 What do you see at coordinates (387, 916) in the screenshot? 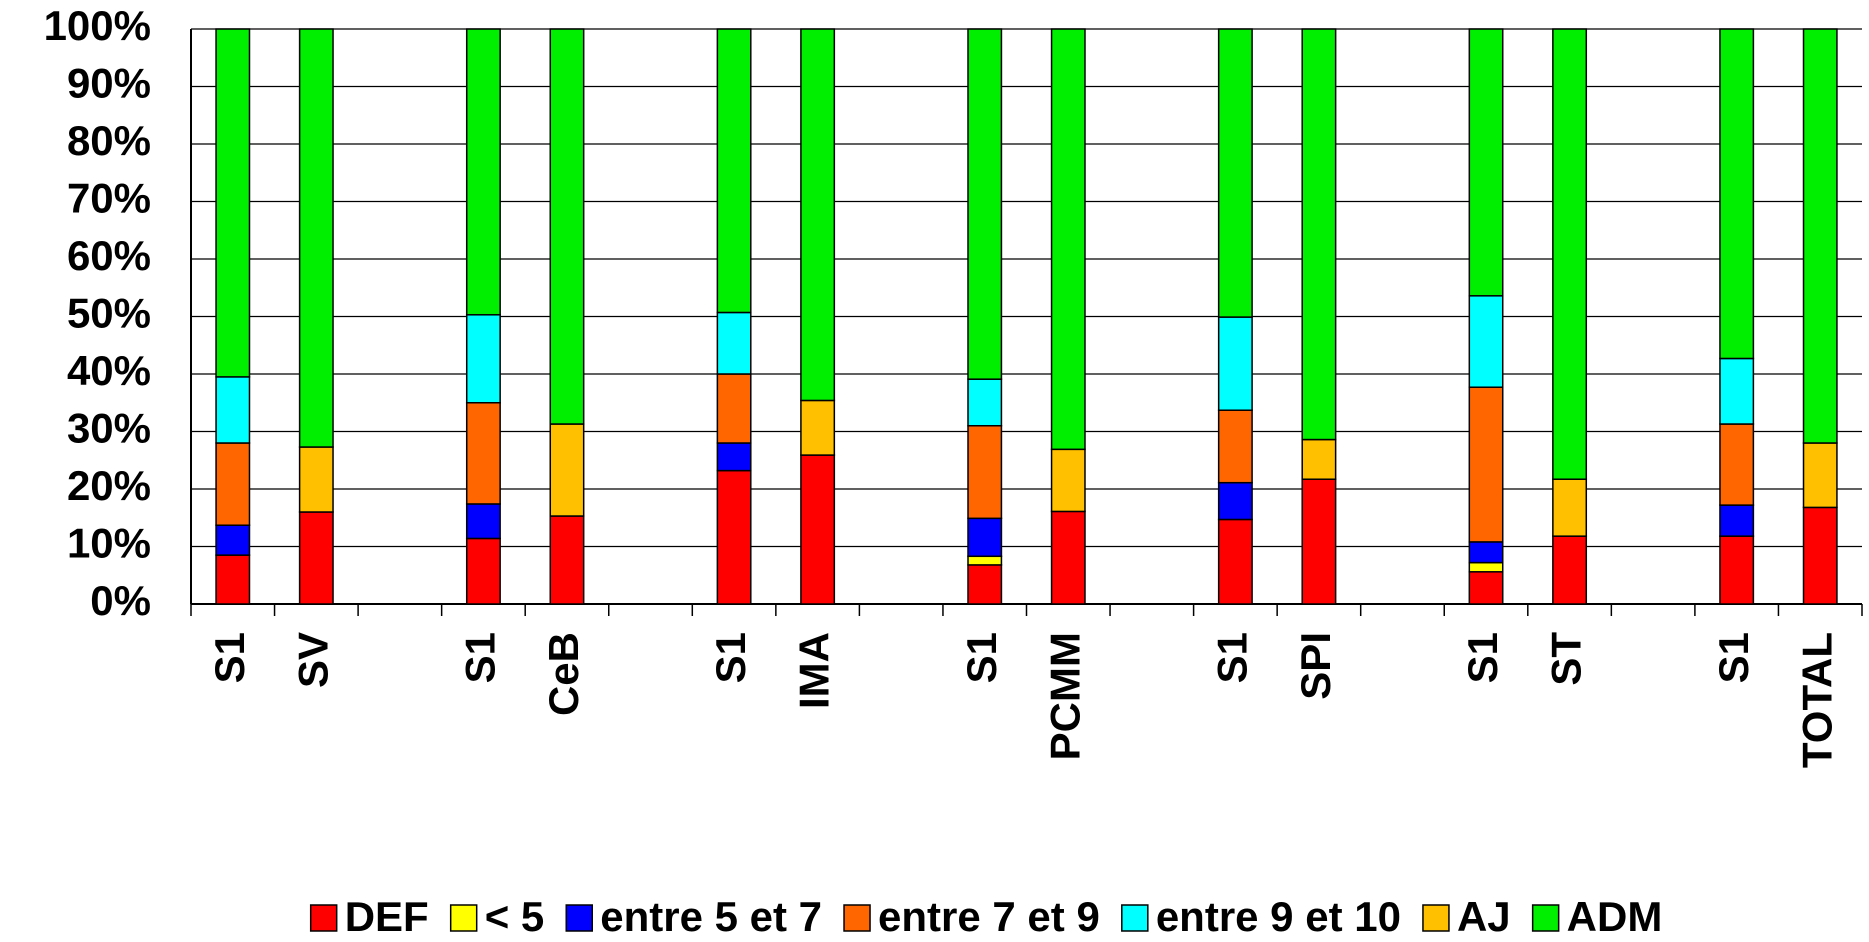
I see `legend-label: DEF` at bounding box center [387, 916].